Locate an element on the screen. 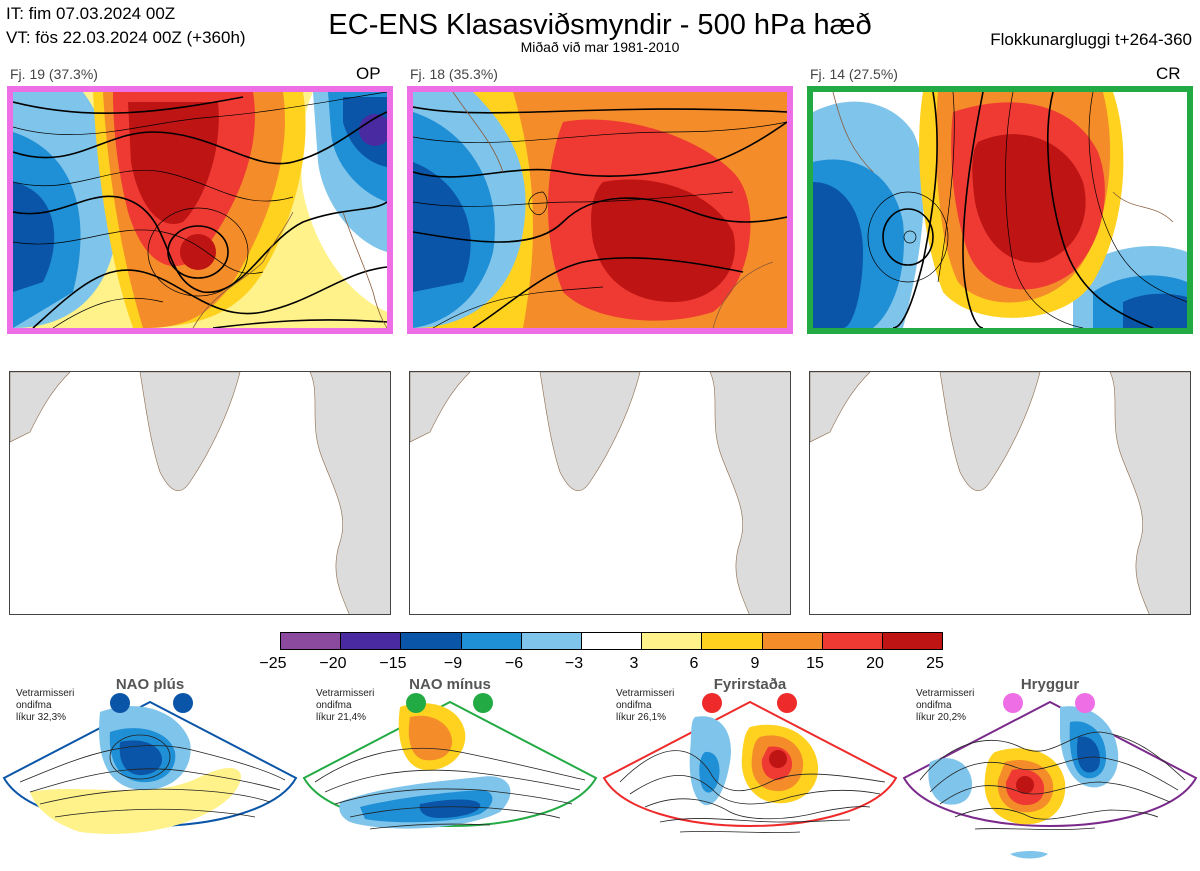 This screenshot has width=1200, height=871. panel-2-label: Fj. 18 (35.3%) is located at coordinates (454, 74).